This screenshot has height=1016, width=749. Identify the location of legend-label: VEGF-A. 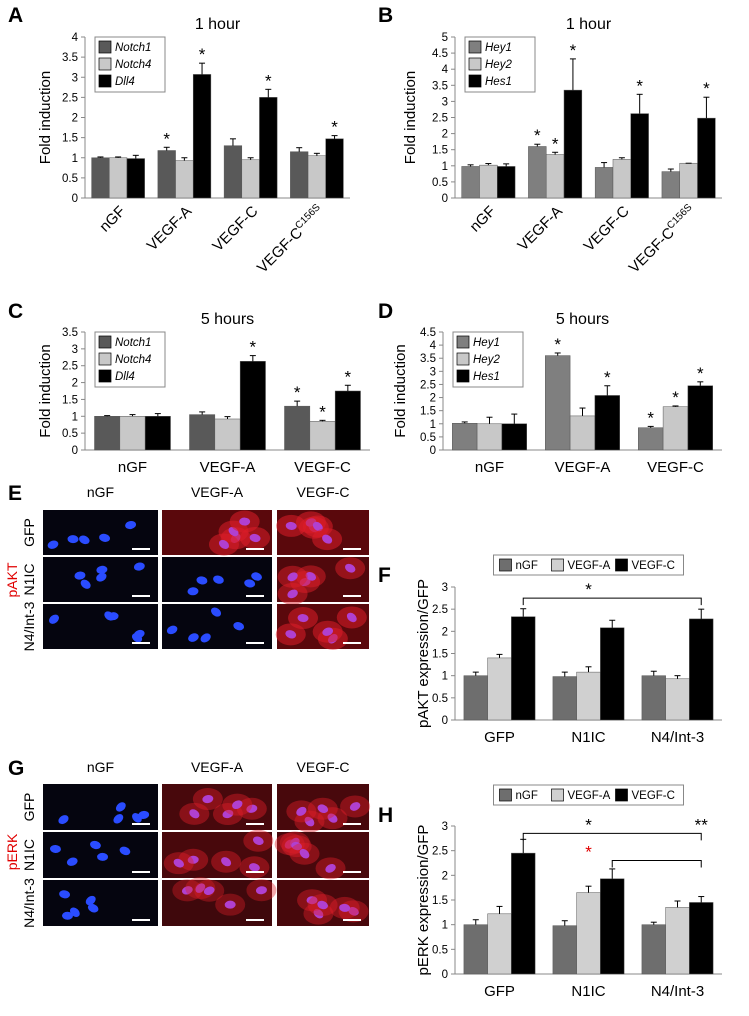
(589, 796).